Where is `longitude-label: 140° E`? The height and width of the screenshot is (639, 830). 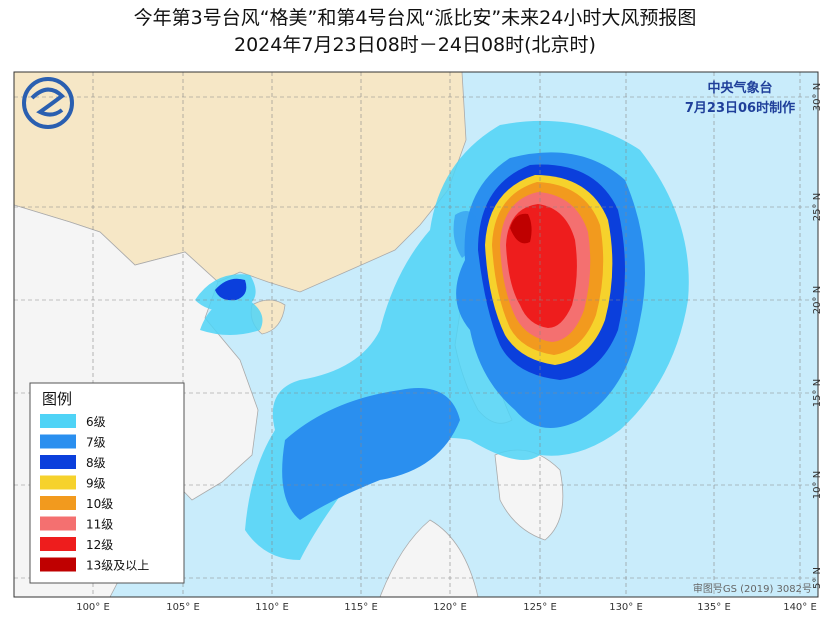 longitude-label: 140° E is located at coordinates (800, 607).